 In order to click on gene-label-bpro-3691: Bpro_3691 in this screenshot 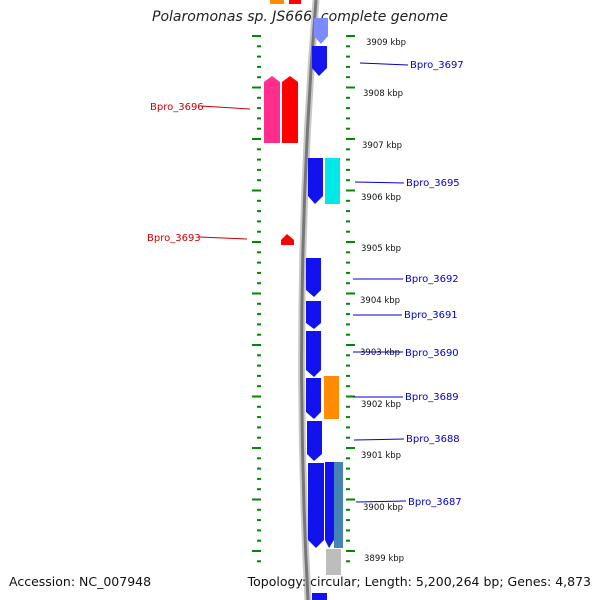, I will do `click(405, 315)`.